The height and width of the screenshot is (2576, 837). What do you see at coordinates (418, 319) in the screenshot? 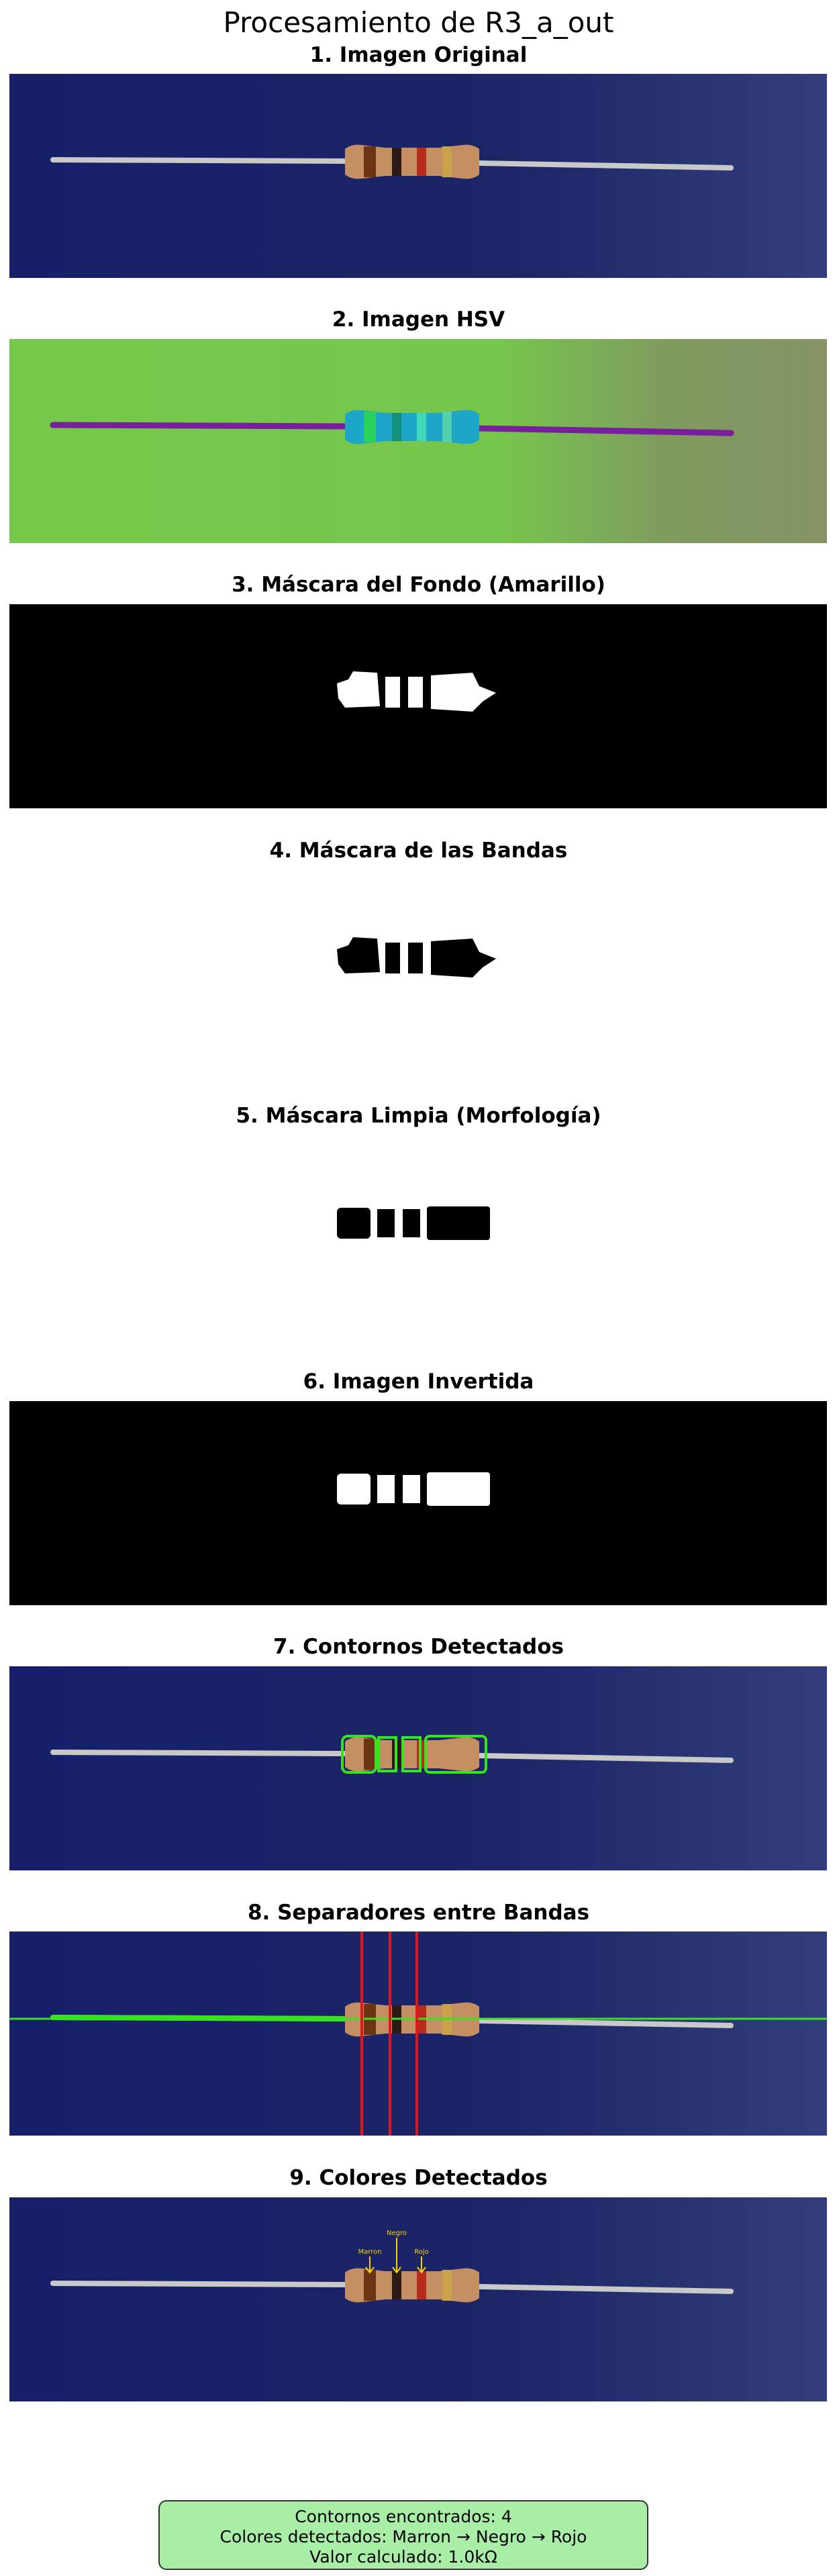
I see `panel-title-hsv: 2. Imagen HSV` at bounding box center [418, 319].